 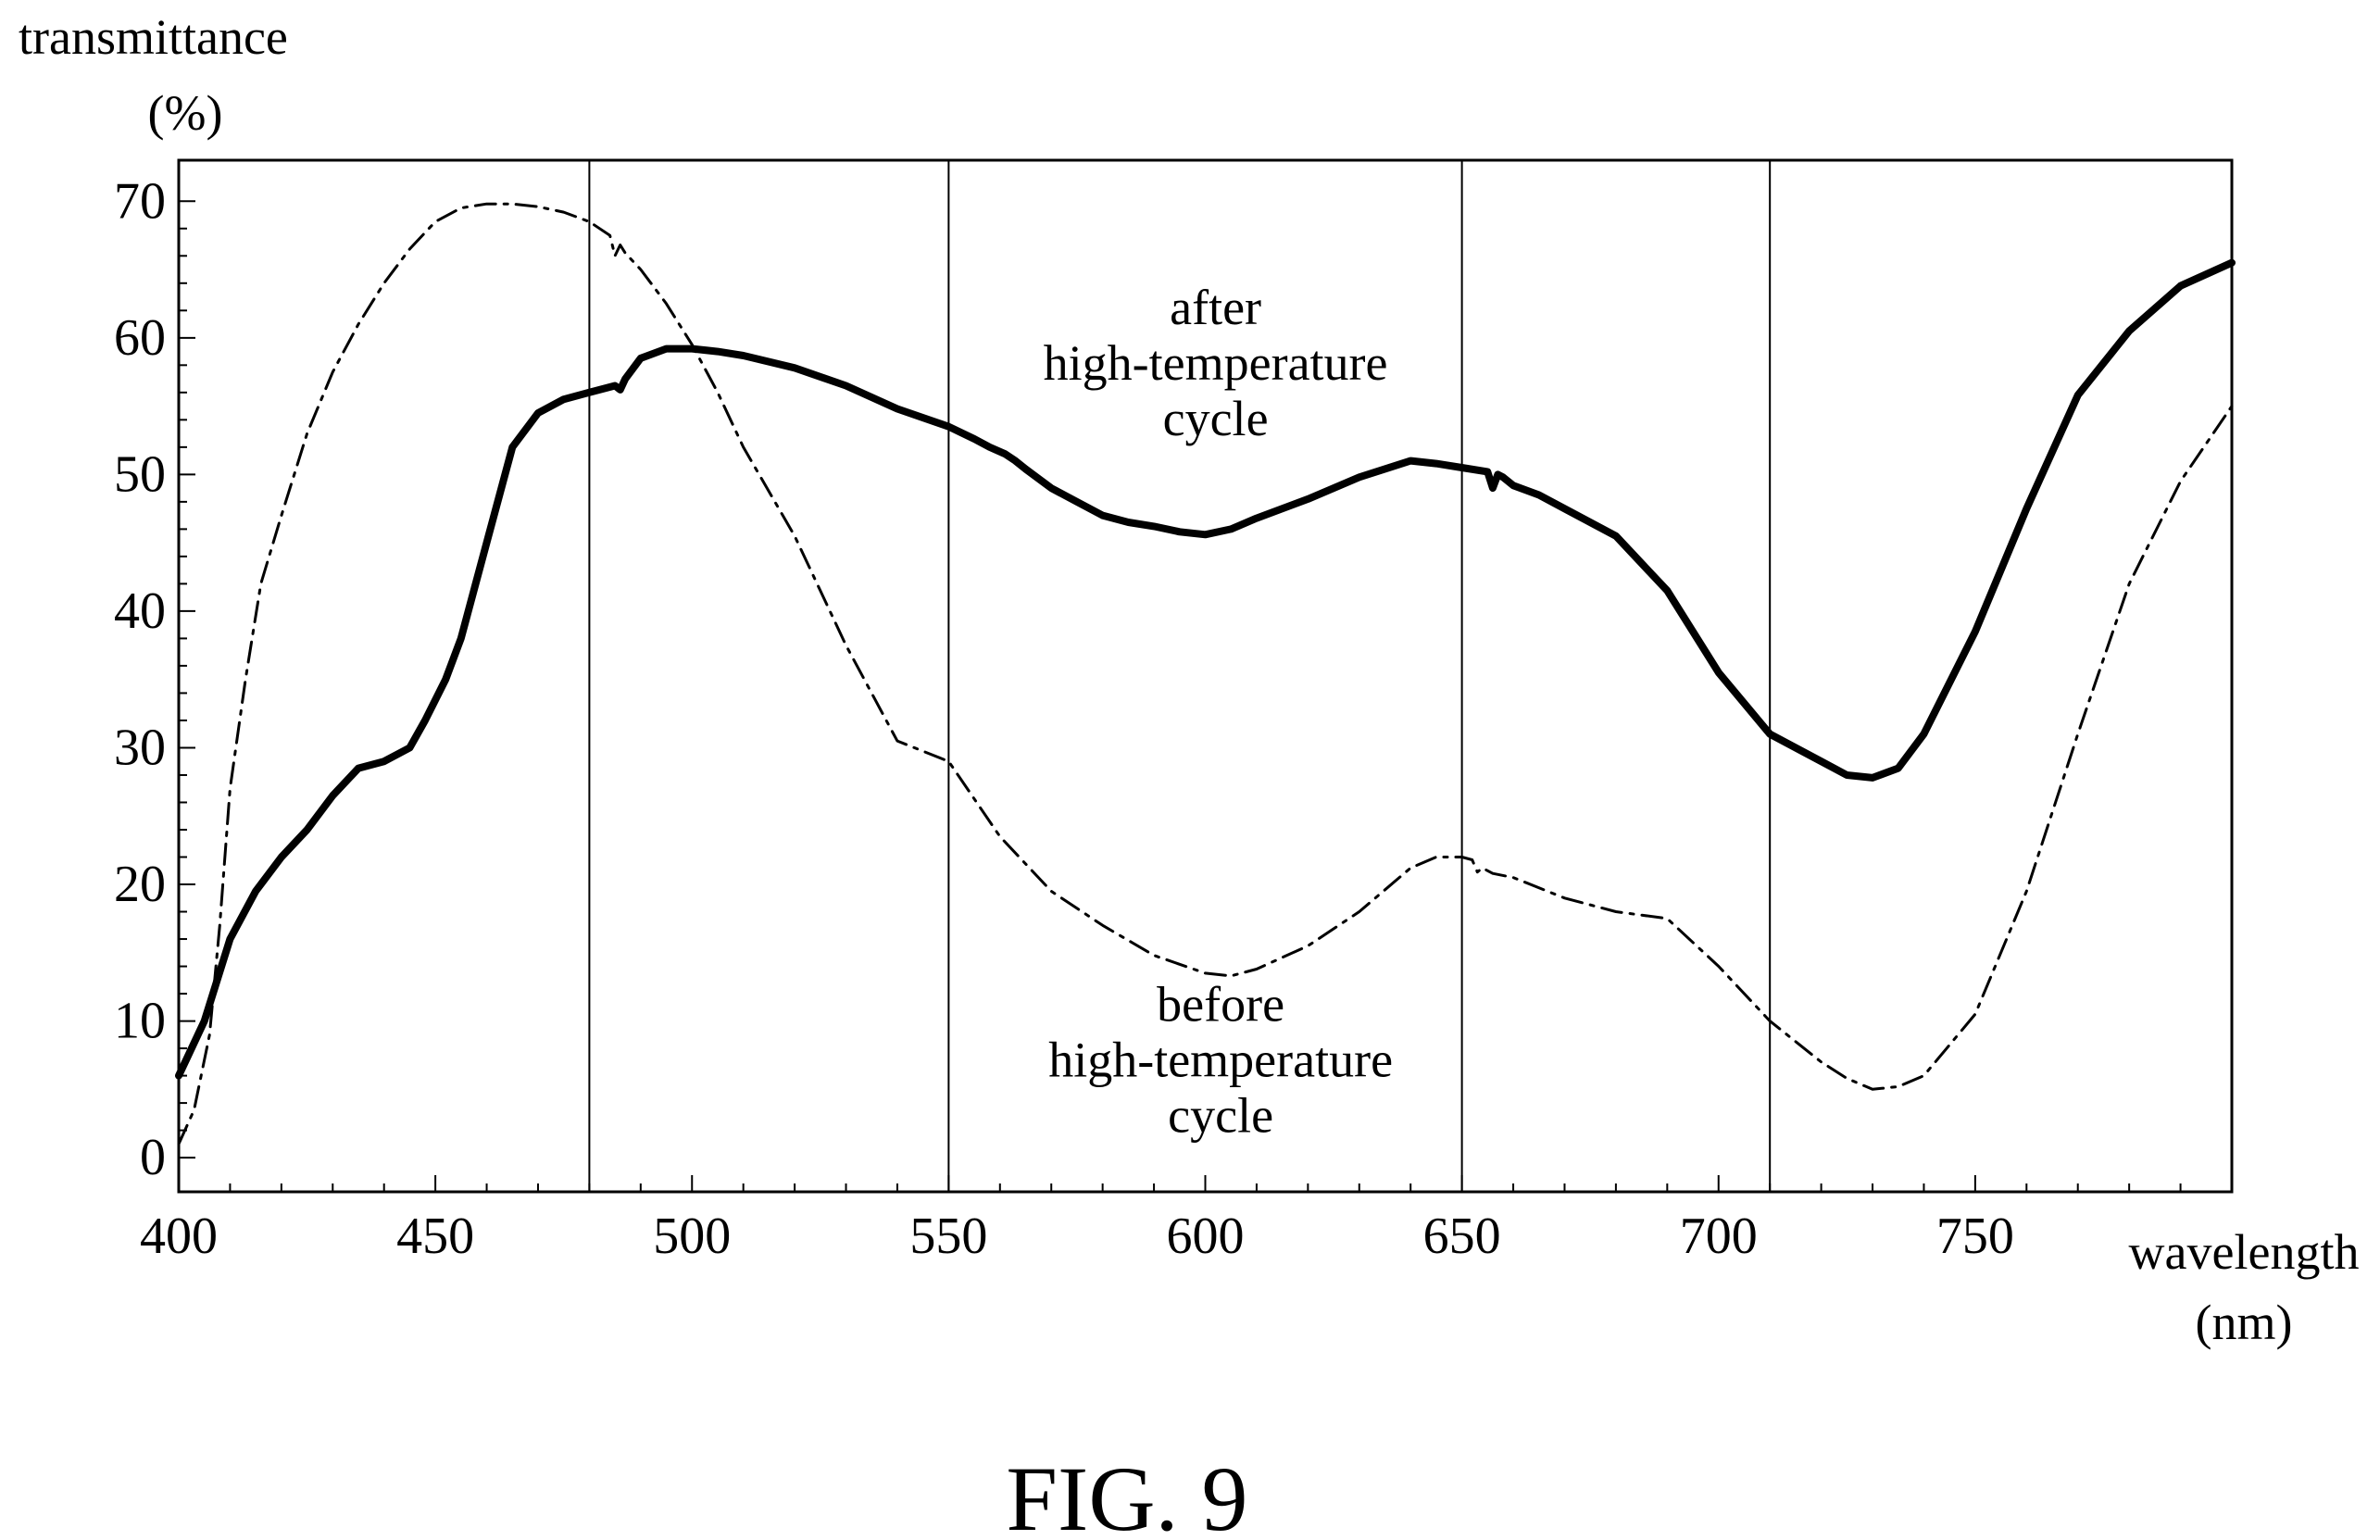 I want to click on x-tick-label: 650, so click(x=1462, y=1236).